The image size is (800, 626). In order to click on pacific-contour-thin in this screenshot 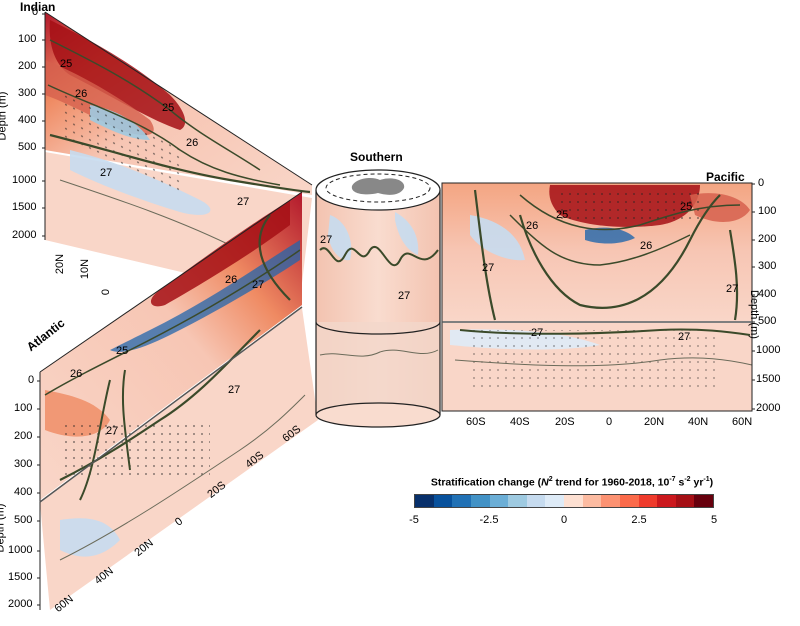, I will do `click(603, 362)`.